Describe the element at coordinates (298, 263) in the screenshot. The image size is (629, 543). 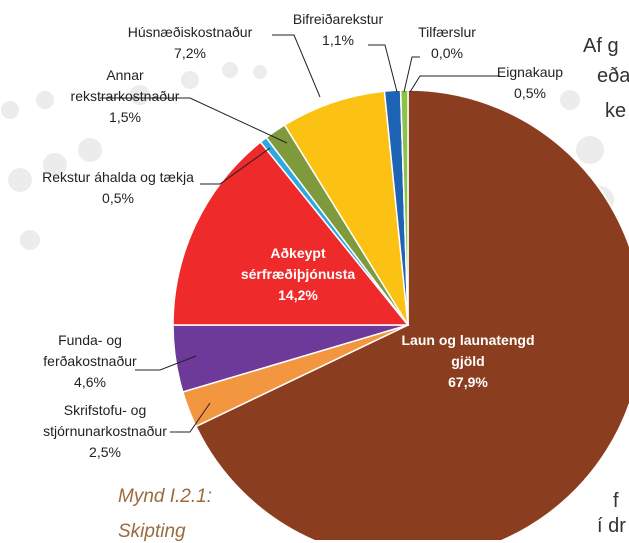
I see `category-label: Aðkeypt sérfræðiþjónusta` at that location.